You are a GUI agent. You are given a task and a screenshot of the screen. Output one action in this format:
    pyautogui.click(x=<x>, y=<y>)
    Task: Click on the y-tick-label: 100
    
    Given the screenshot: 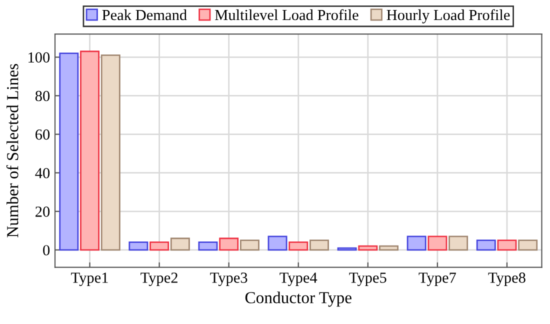 What is the action you would take?
    pyautogui.click(x=39, y=57)
    